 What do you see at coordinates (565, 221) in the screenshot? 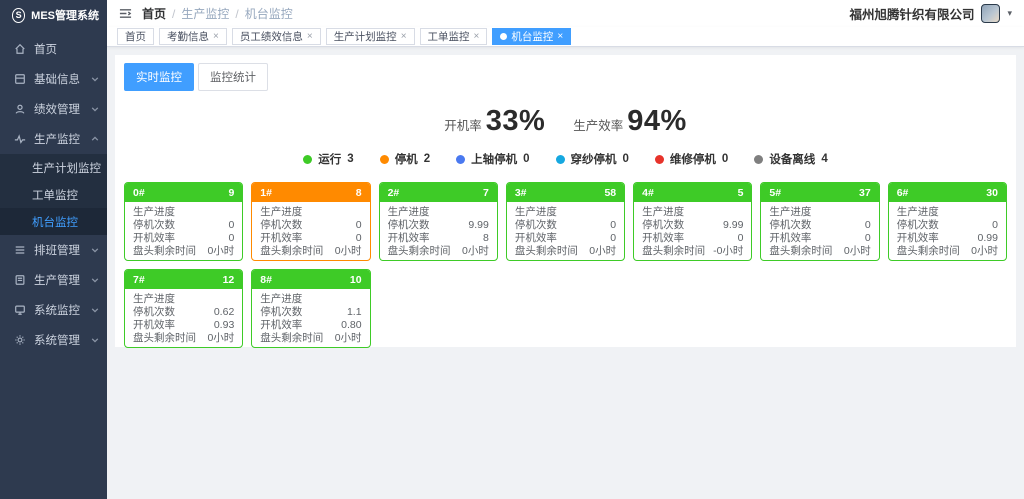
I see `machine-card-3: 3# 58 生产进度 停机次数 0 开机效率 0 盘头剩余时间 0小时` at bounding box center [565, 221].